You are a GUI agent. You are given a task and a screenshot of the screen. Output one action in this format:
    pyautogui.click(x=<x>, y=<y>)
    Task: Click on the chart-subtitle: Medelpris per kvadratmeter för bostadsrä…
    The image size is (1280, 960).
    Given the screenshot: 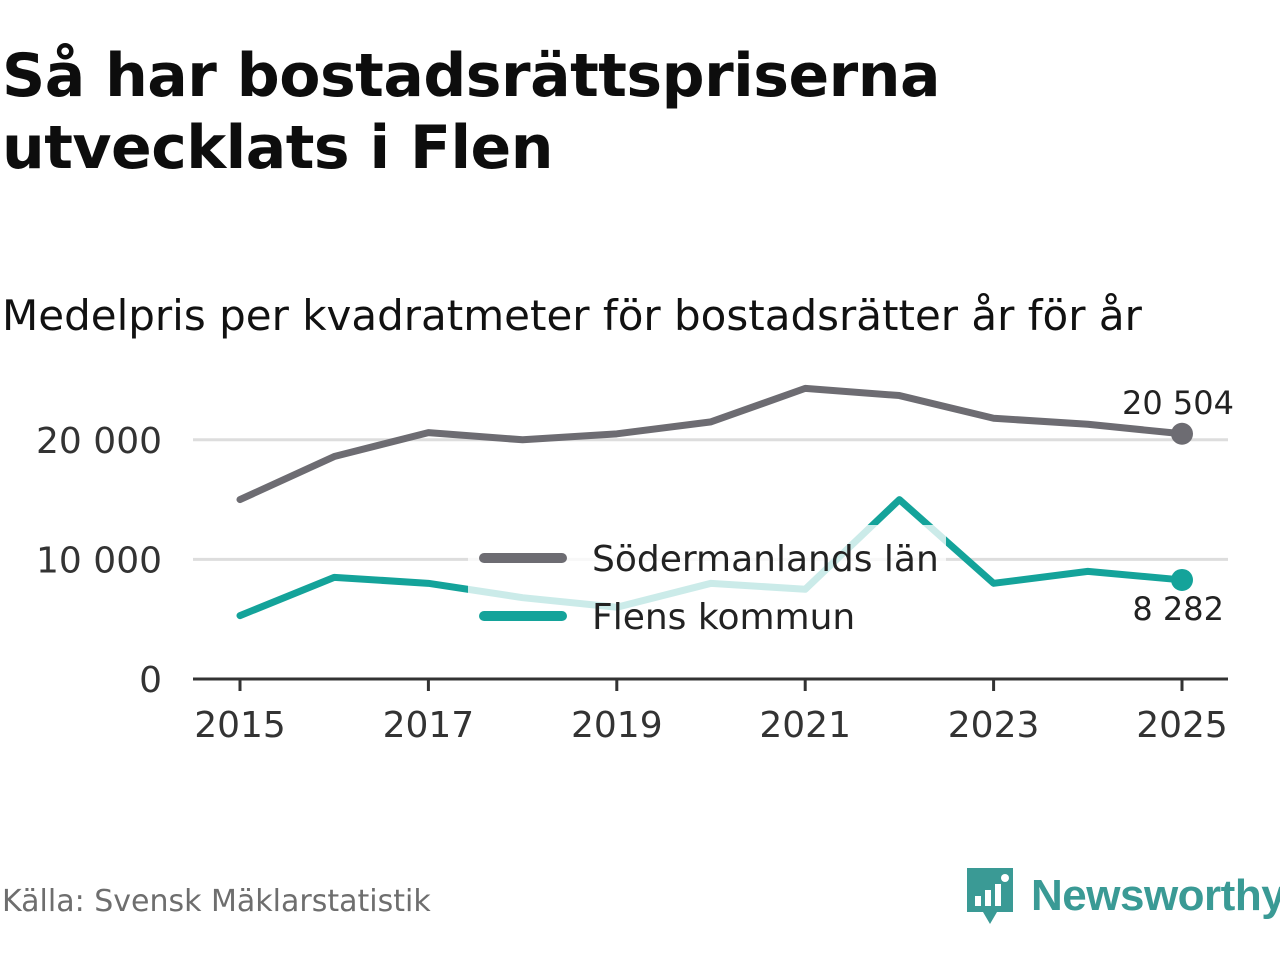 What is the action you would take?
    pyautogui.click(x=572, y=315)
    